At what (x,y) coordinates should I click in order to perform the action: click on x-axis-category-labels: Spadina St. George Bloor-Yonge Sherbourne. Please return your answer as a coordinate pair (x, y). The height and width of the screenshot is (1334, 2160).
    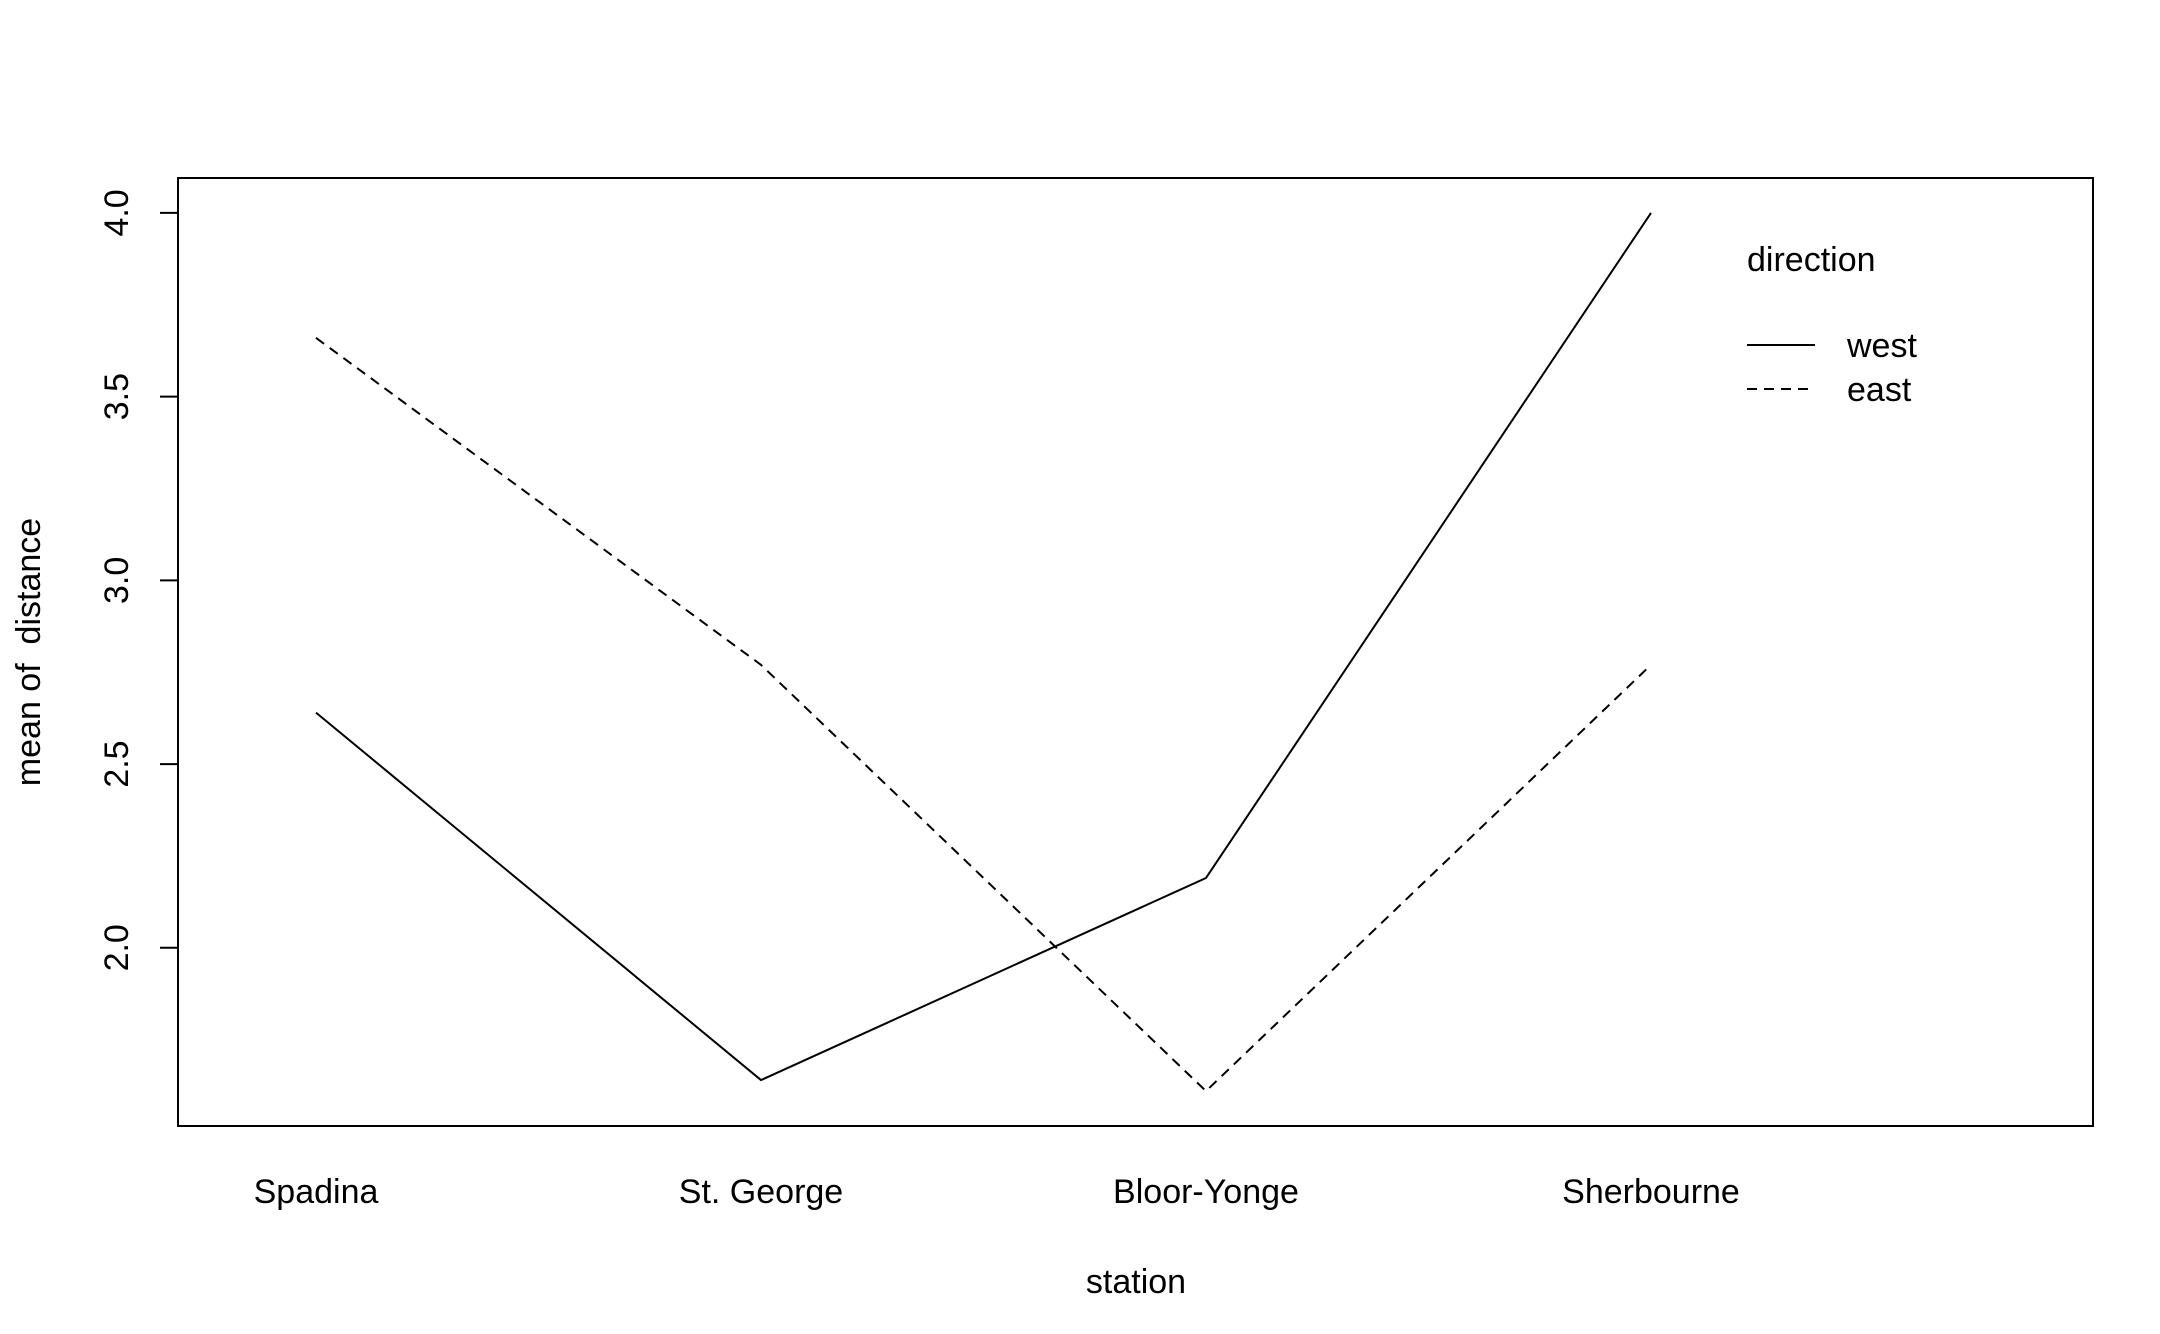
    Looking at the image, I should click on (997, 1192).